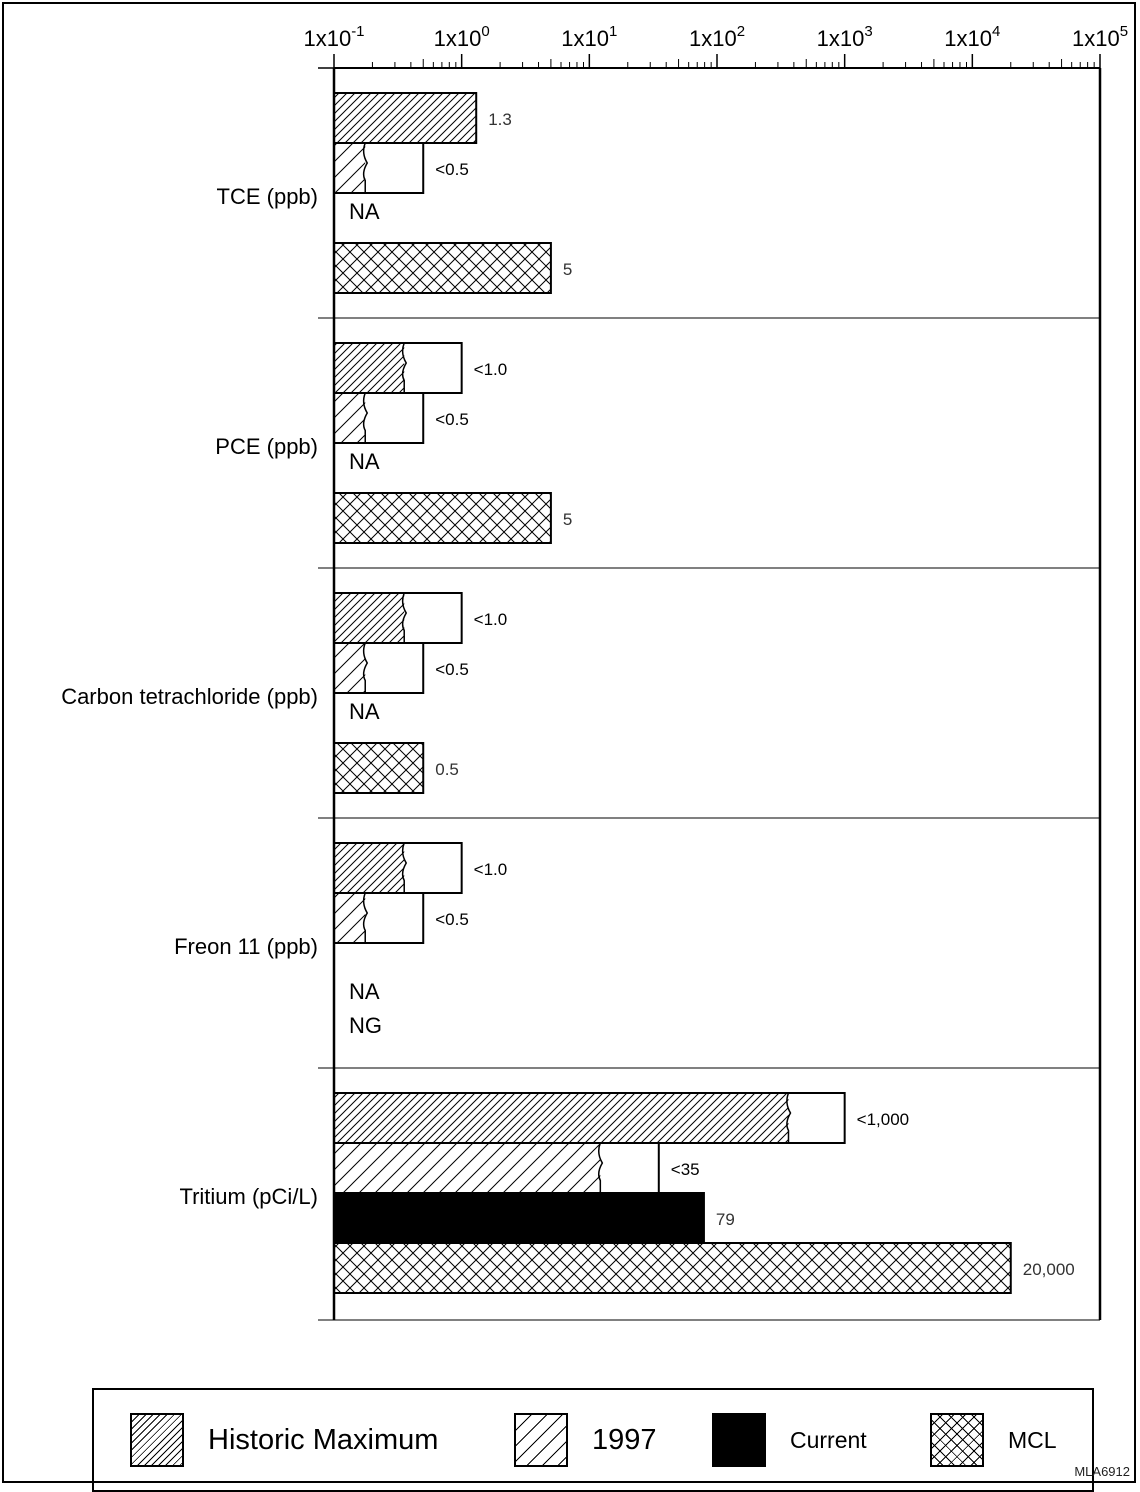 The height and width of the screenshot is (1492, 1140). Describe the element at coordinates (248, 1196) in the screenshot. I see `category-label: Tritium (pCi/L)` at that location.